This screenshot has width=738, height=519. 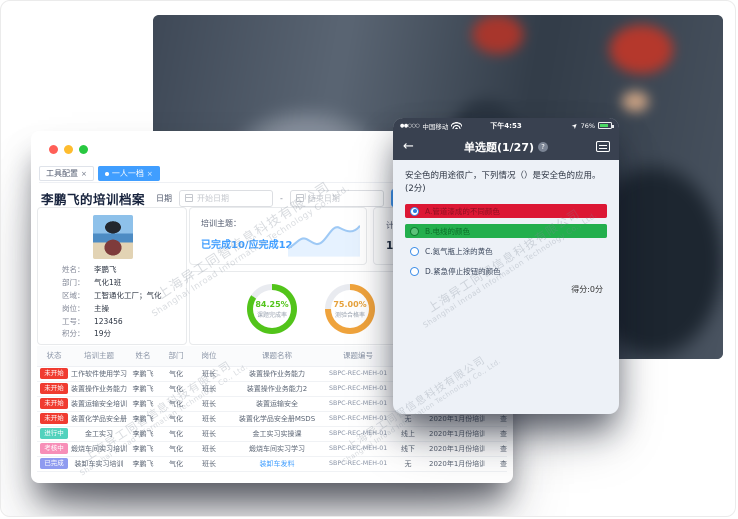 I want to click on cell-text: 装卸车实习培训, so click(x=99, y=463).